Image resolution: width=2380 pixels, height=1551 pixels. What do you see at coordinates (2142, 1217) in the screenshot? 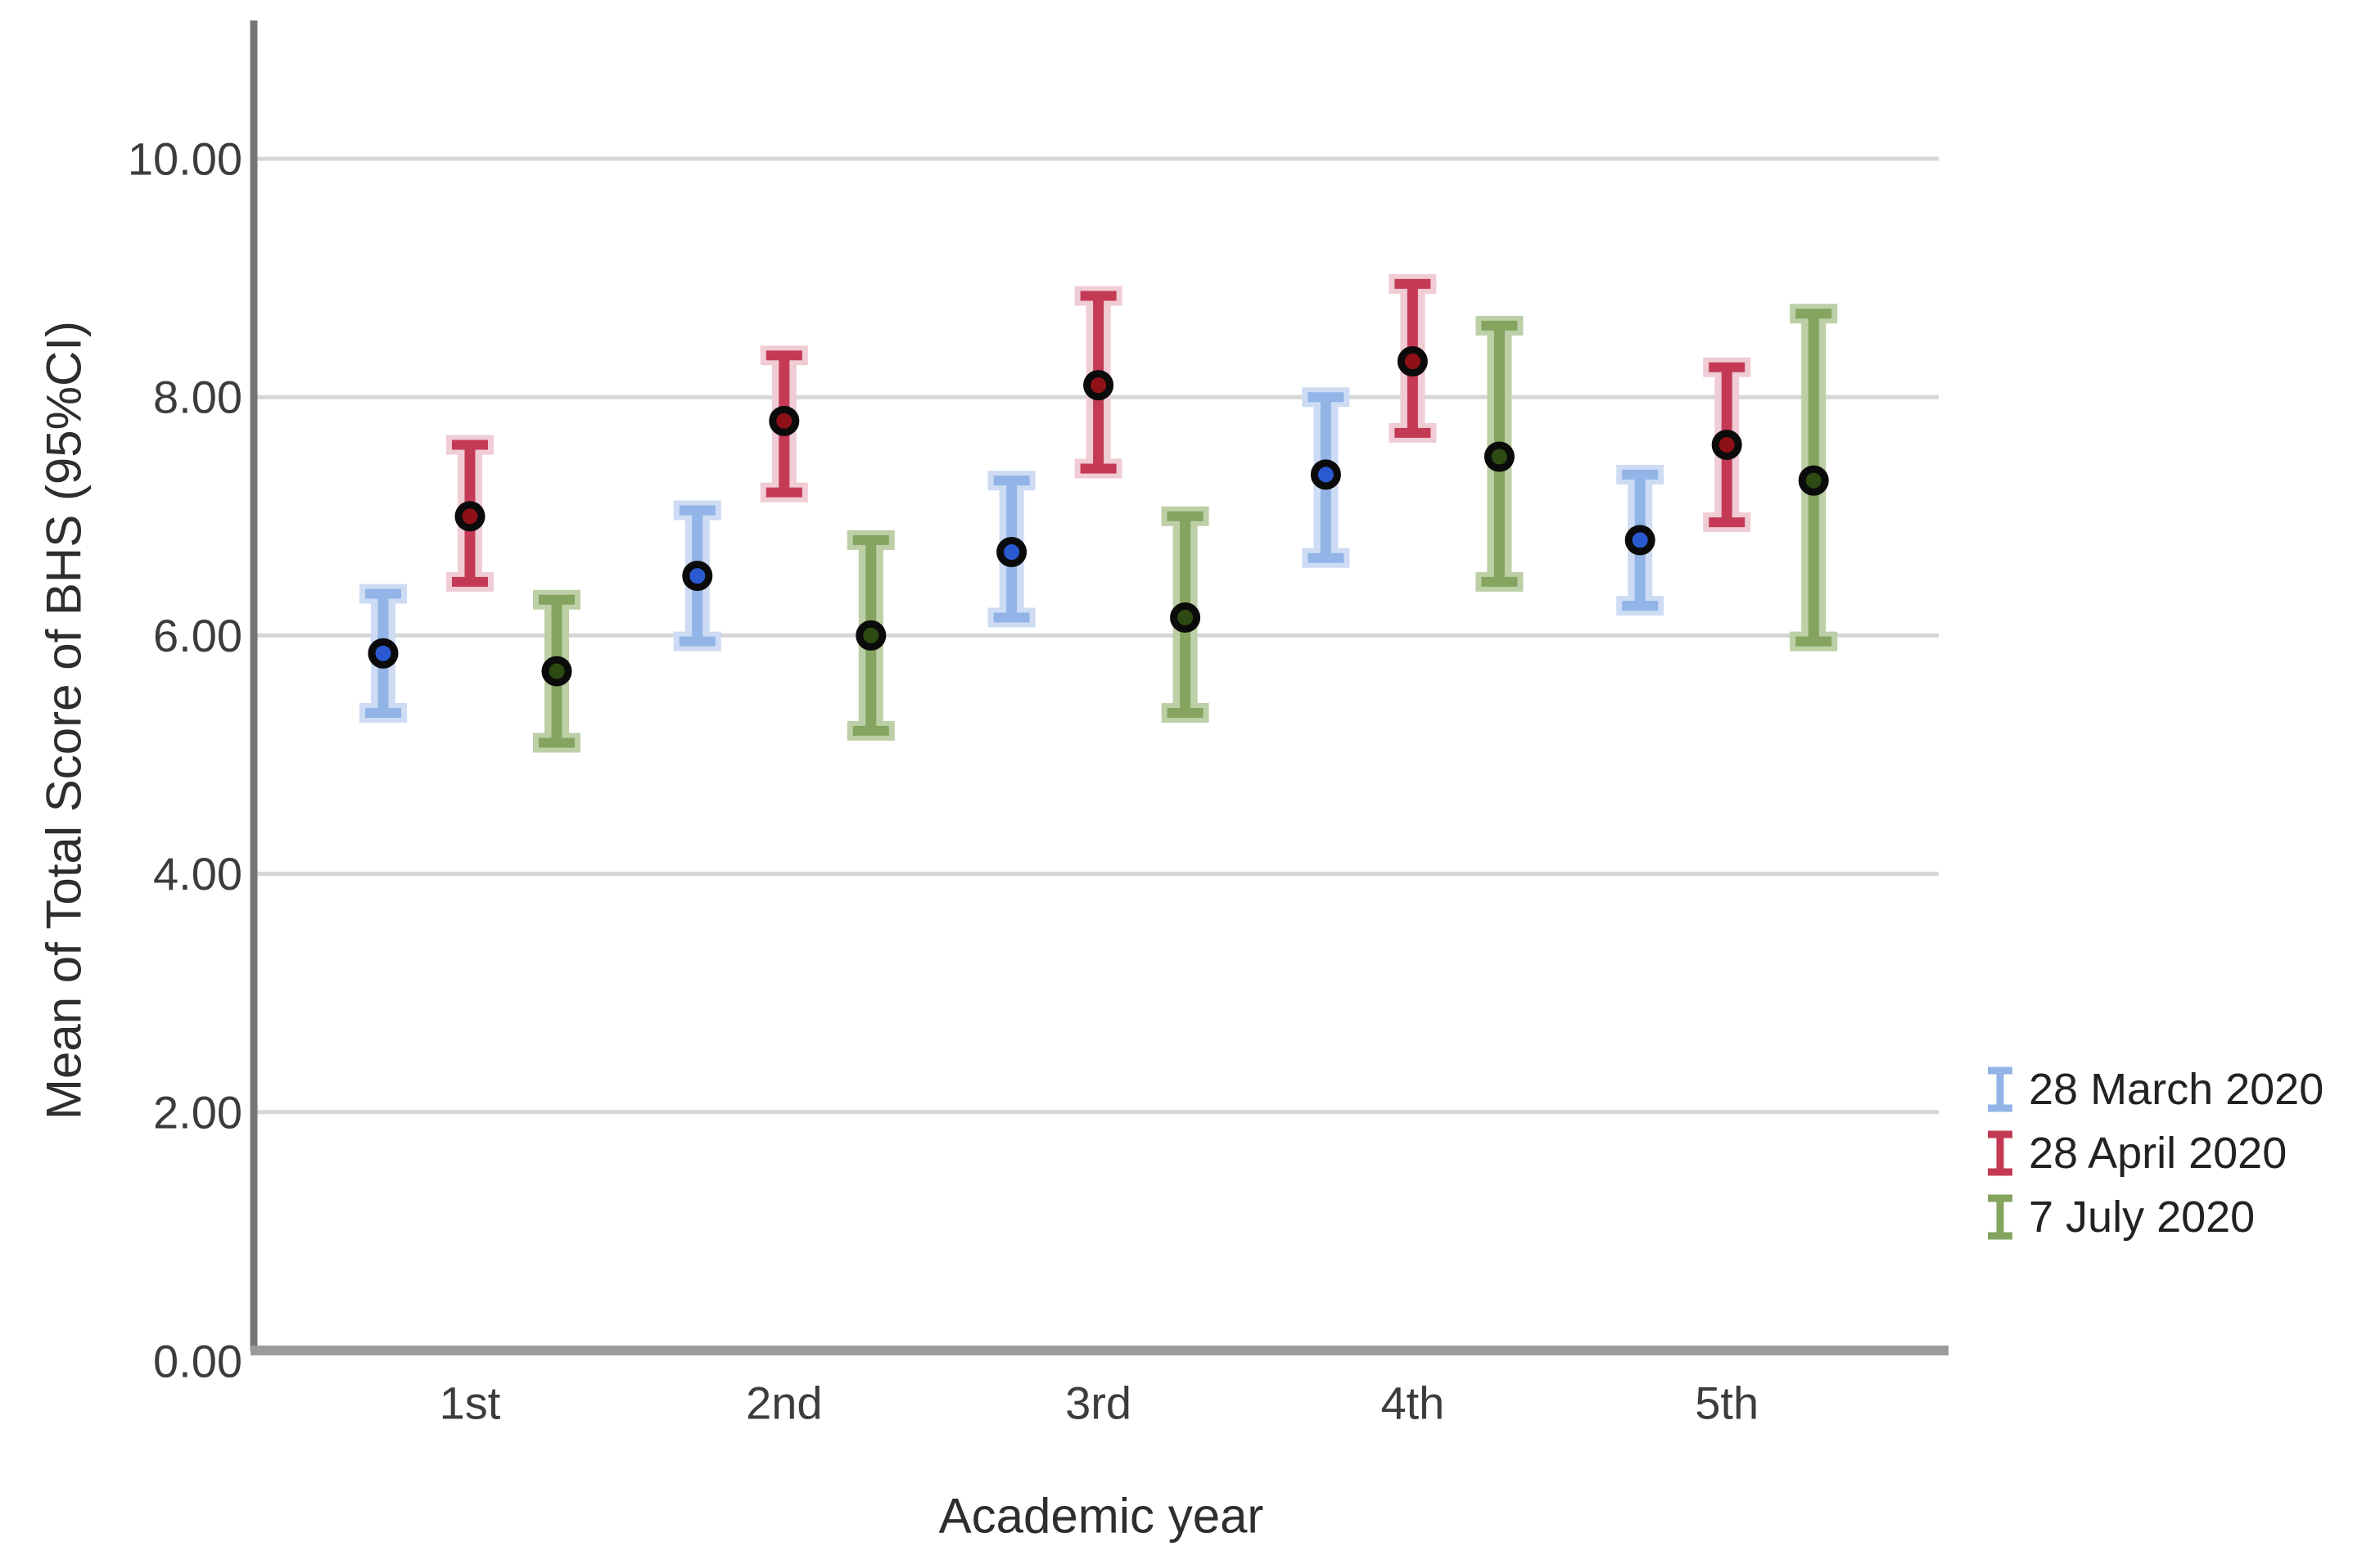
I see `legend-label: 7 July 2020` at bounding box center [2142, 1217].